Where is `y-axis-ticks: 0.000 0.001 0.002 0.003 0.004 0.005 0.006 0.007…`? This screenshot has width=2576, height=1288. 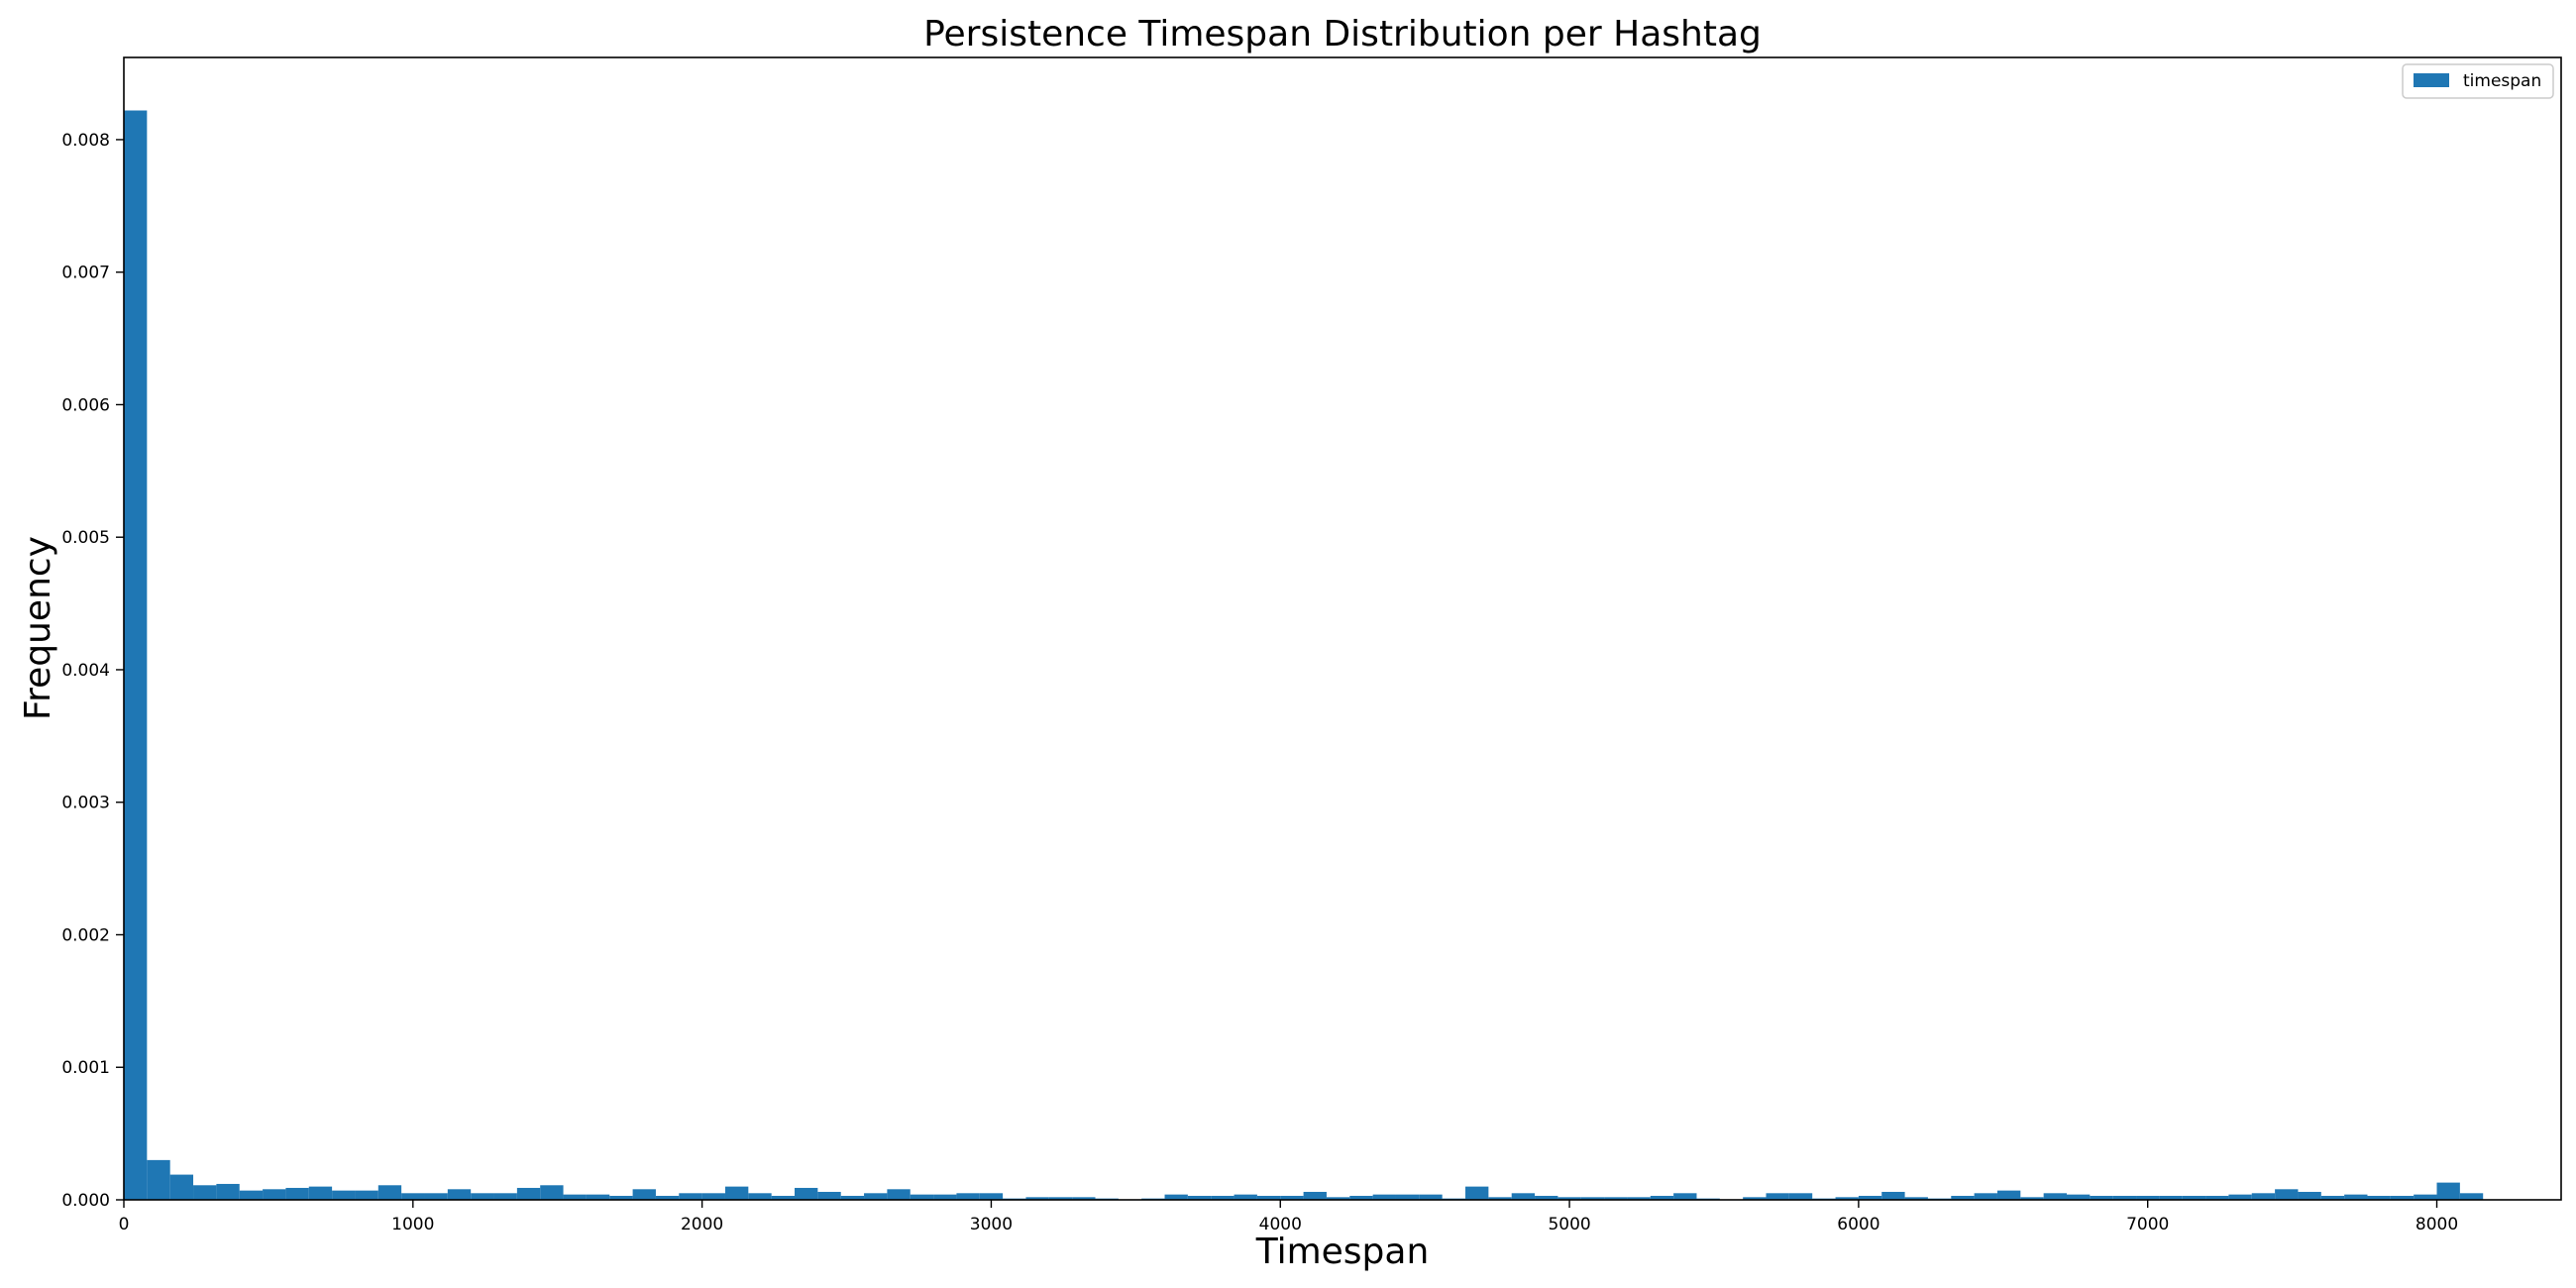
y-axis-ticks: 0.000 0.001 0.002 0.003 0.004 0.005 0.006 0.007… is located at coordinates (92, 671).